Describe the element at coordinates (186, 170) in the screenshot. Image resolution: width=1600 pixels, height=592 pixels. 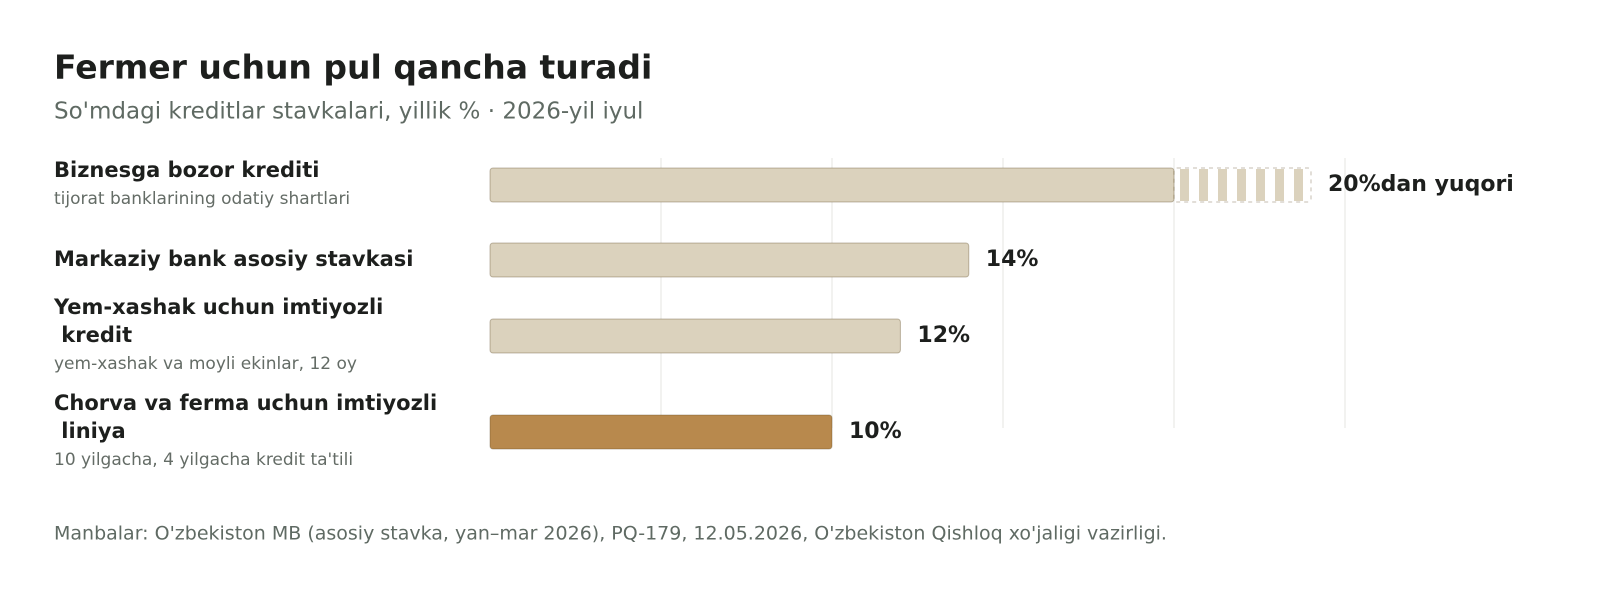
I see `category-label: Biznesga bozor krediti` at that location.